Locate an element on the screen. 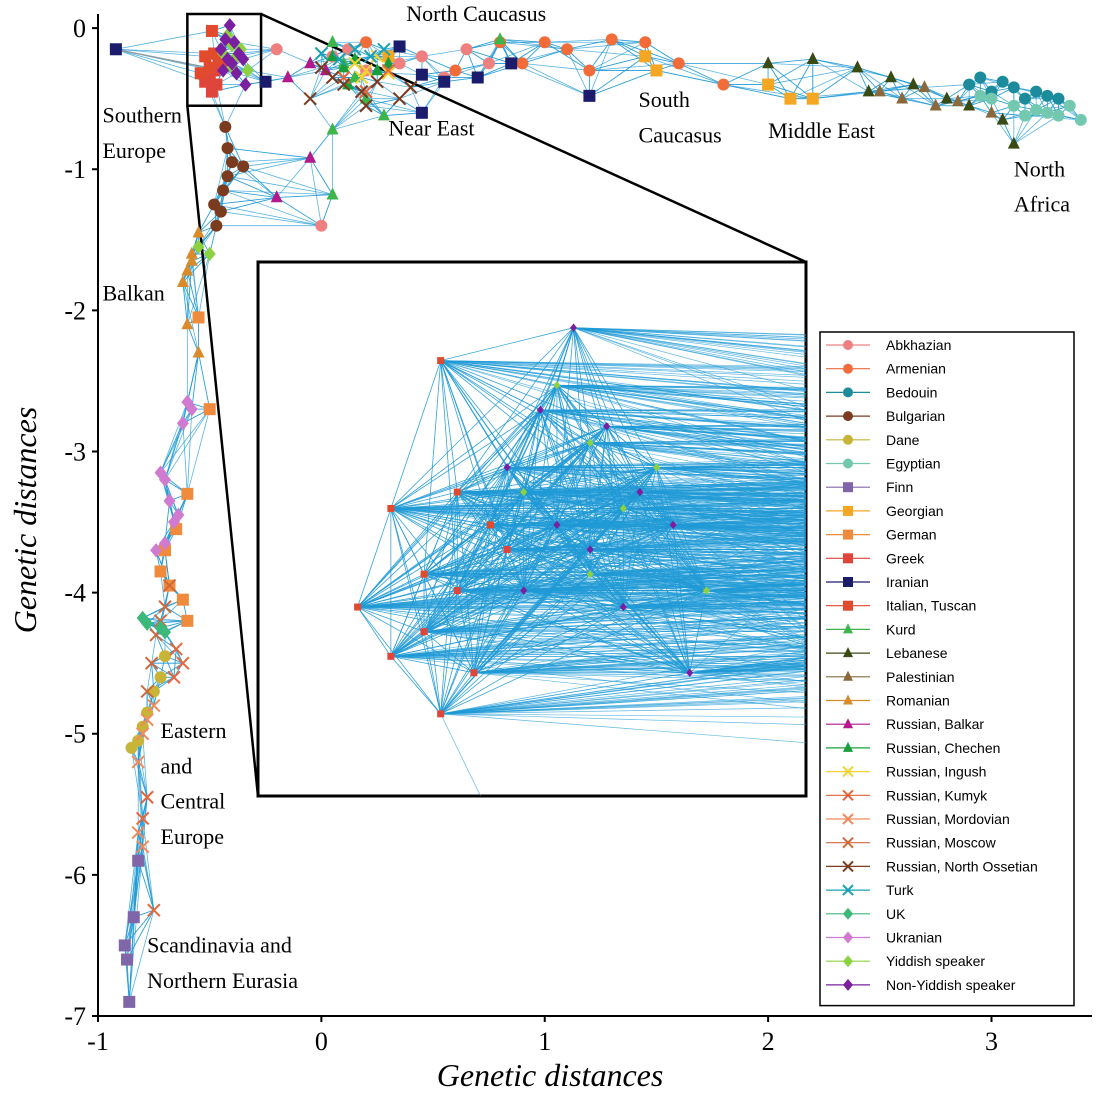 The image size is (1097, 1094). region-label: Eastern is located at coordinates (194, 730).